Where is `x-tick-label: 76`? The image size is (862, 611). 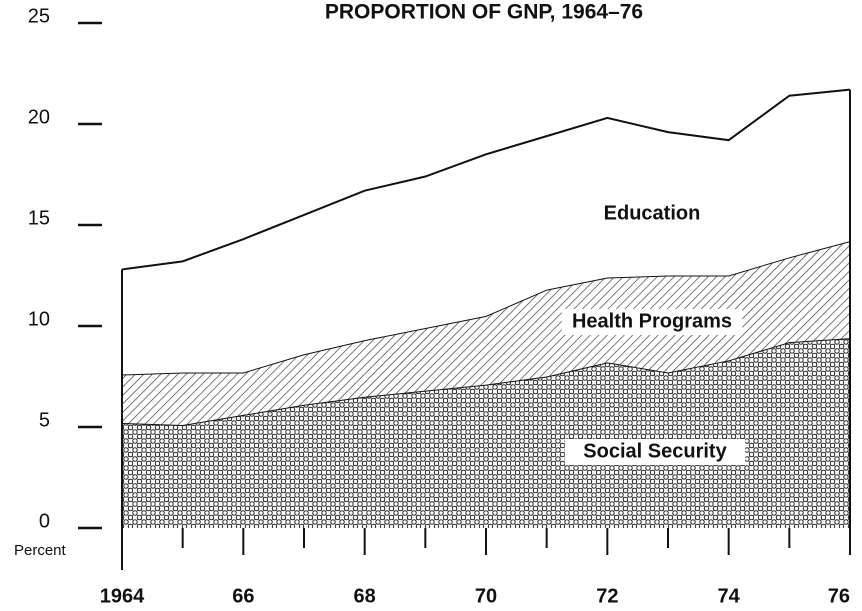 x-tick-label: 76 is located at coordinates (839, 596).